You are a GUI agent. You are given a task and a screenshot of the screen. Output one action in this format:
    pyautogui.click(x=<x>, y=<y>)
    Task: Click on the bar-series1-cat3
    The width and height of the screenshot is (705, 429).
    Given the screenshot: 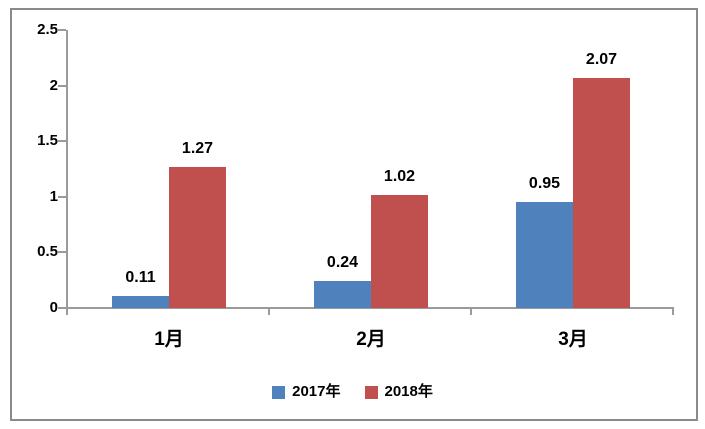 What is the action you would take?
    pyautogui.click(x=544, y=255)
    